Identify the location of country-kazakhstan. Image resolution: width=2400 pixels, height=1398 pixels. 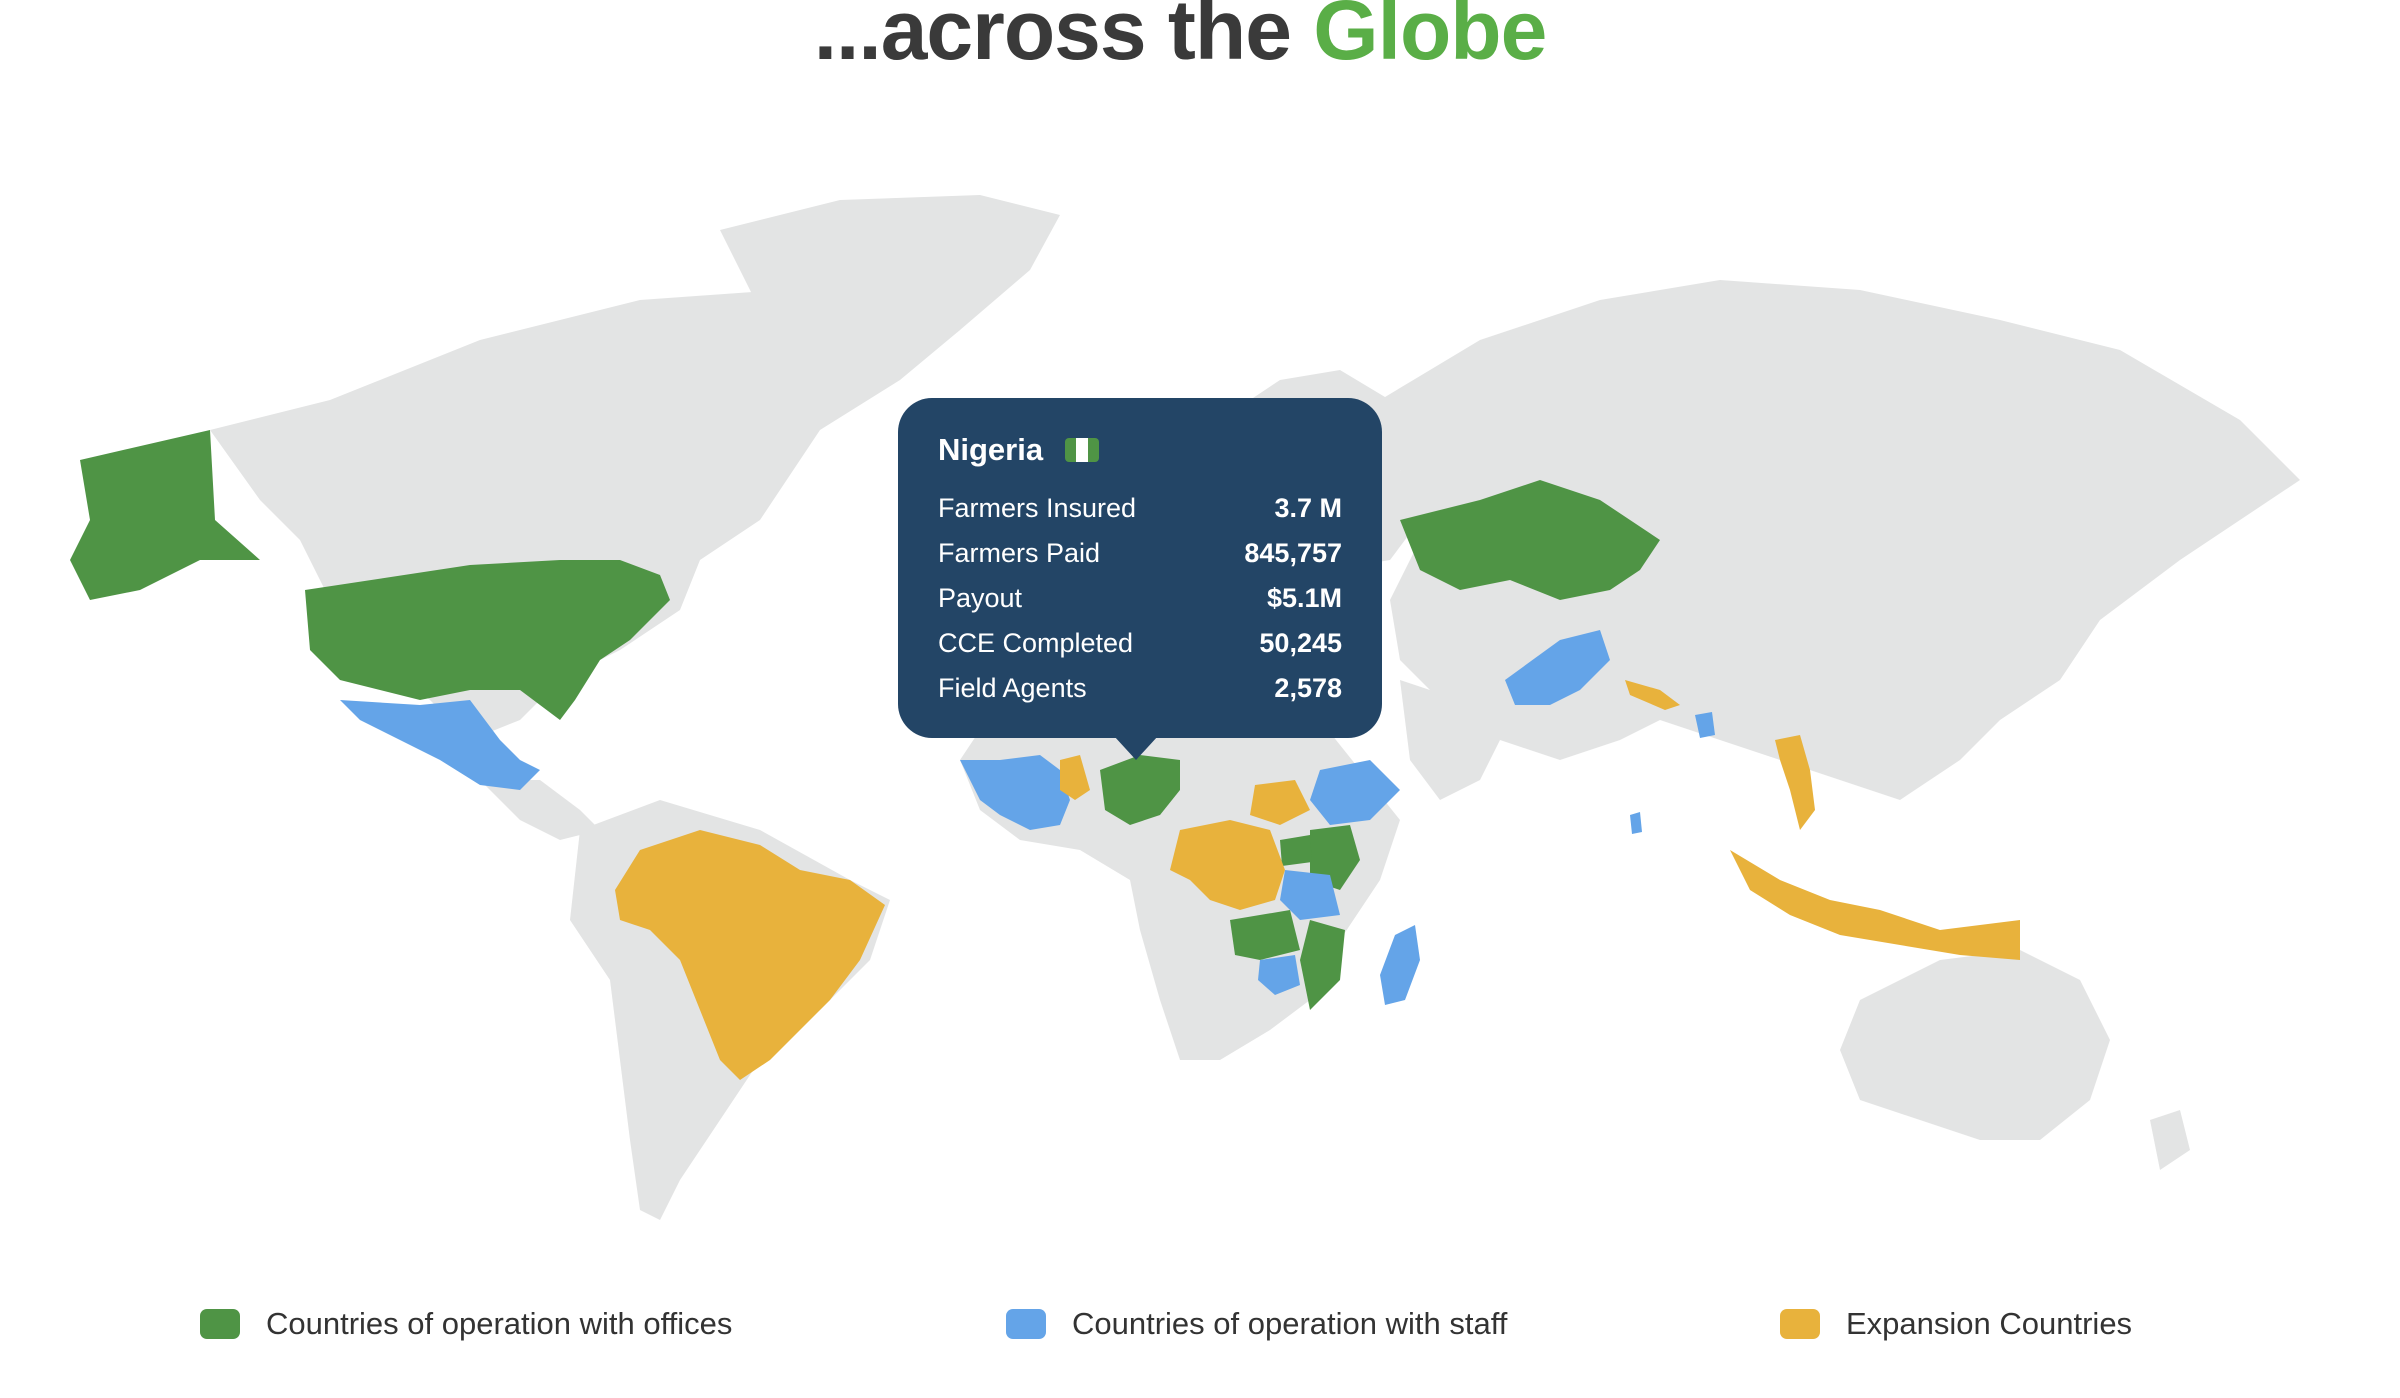
(1530, 540).